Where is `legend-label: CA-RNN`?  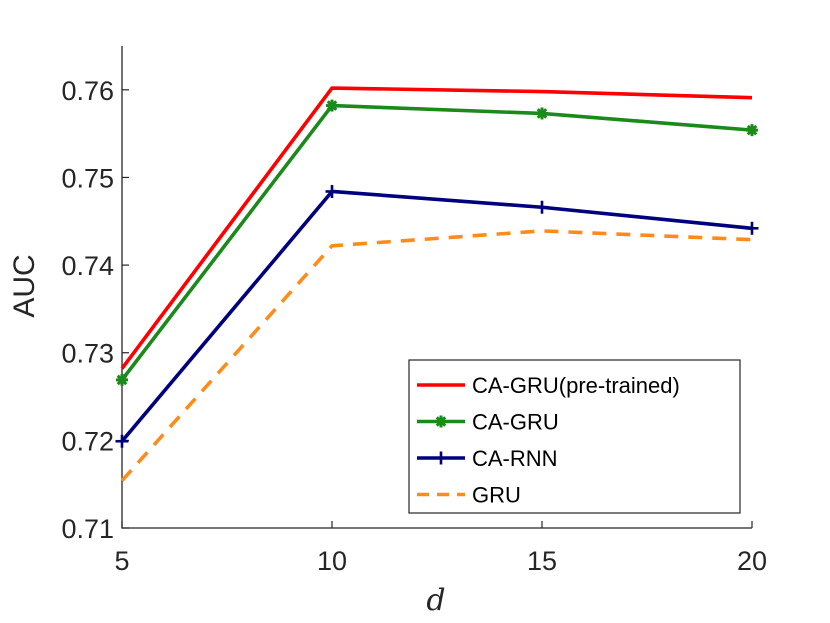 legend-label: CA-RNN is located at coordinates (515, 458).